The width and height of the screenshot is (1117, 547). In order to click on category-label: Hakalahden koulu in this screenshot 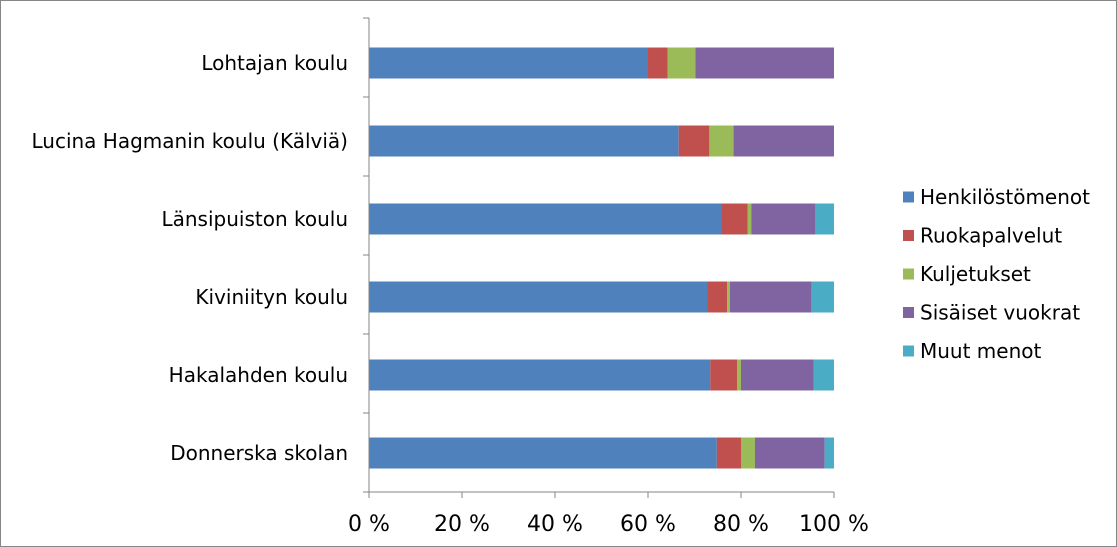, I will do `click(258, 375)`.